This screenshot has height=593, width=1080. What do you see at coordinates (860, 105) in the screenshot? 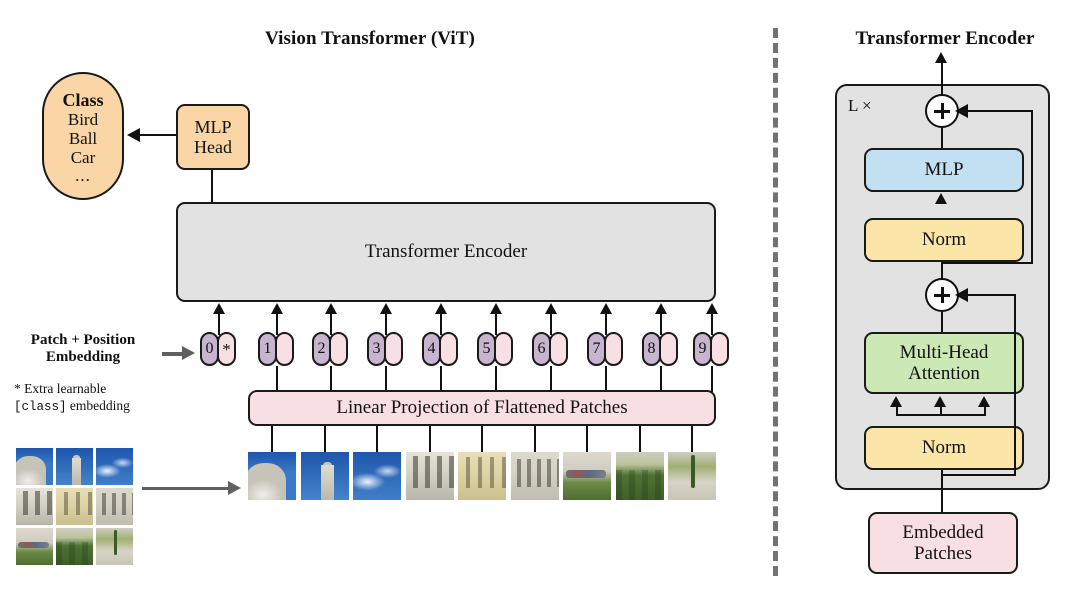
I see `repeat-count-label: L ×` at bounding box center [860, 105].